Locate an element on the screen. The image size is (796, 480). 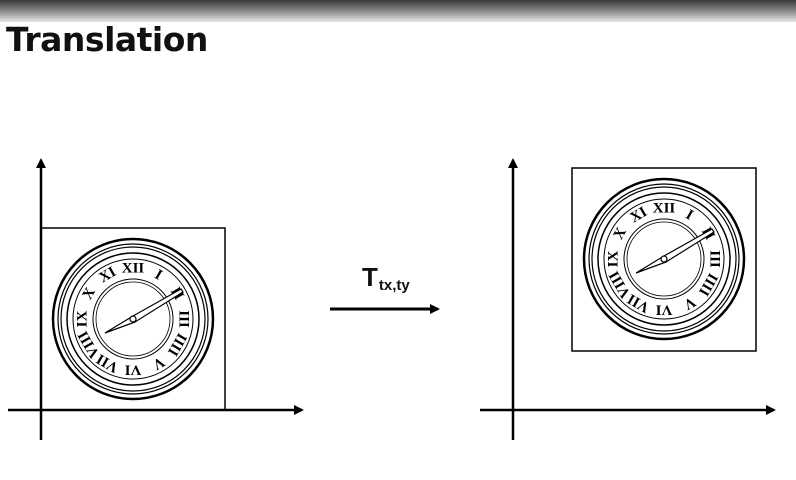
clock-original: XIIIIIIIIIIIIVVIVIIVIIIIXXXI is located at coordinates (133, 319).